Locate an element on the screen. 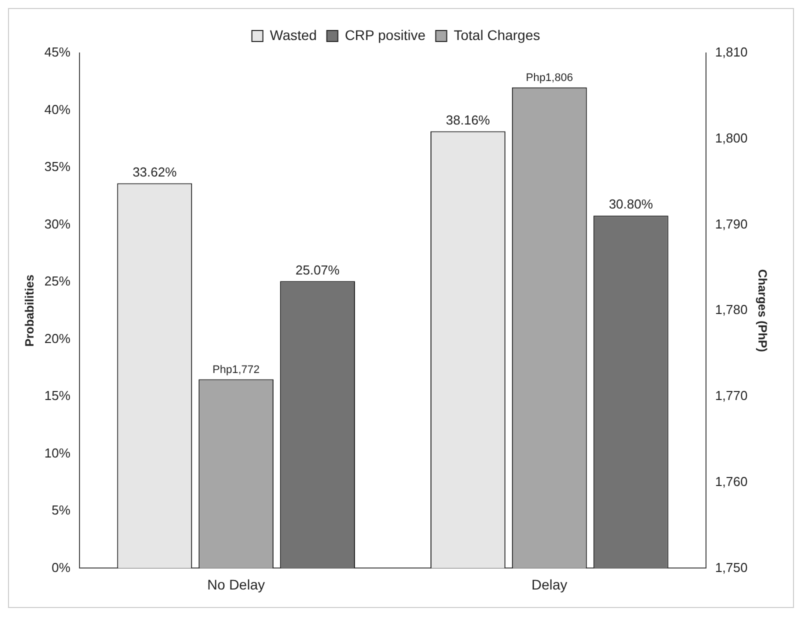  y2-tick-label: 1,790 is located at coordinates (731, 224).